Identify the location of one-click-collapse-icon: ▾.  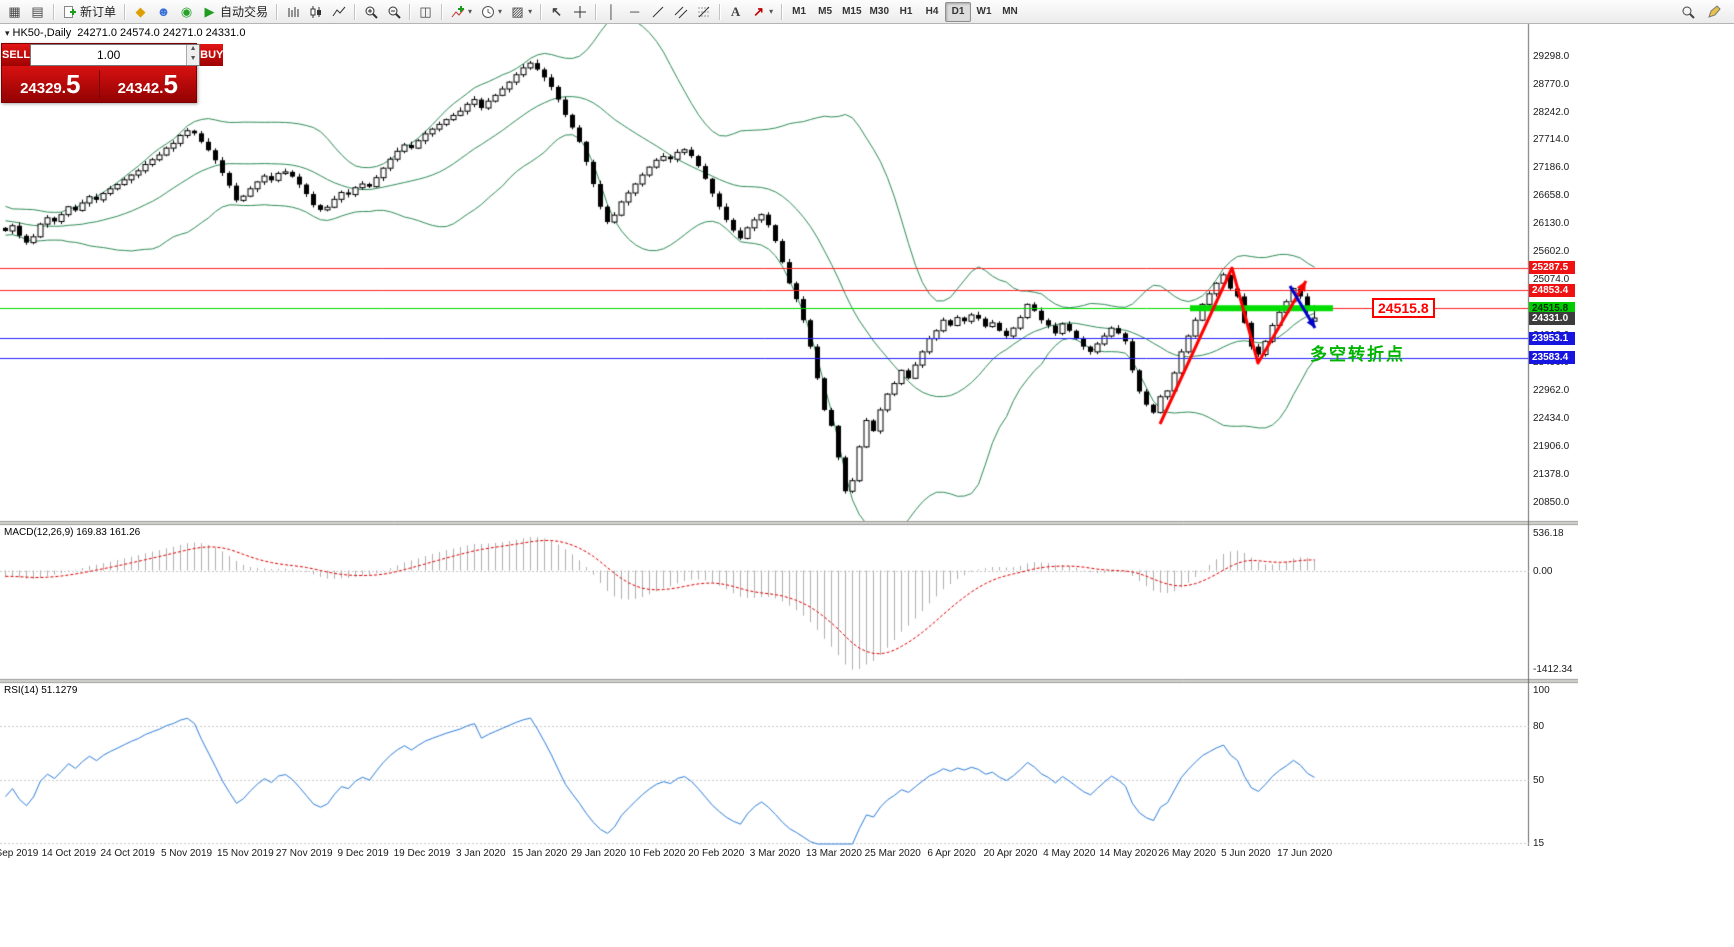
(7, 33).